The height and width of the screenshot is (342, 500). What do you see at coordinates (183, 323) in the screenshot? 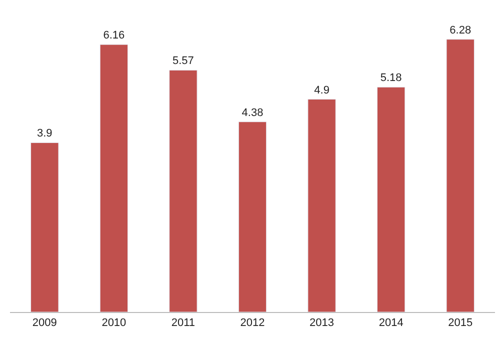
I see `x-tick-label: 2011` at bounding box center [183, 323].